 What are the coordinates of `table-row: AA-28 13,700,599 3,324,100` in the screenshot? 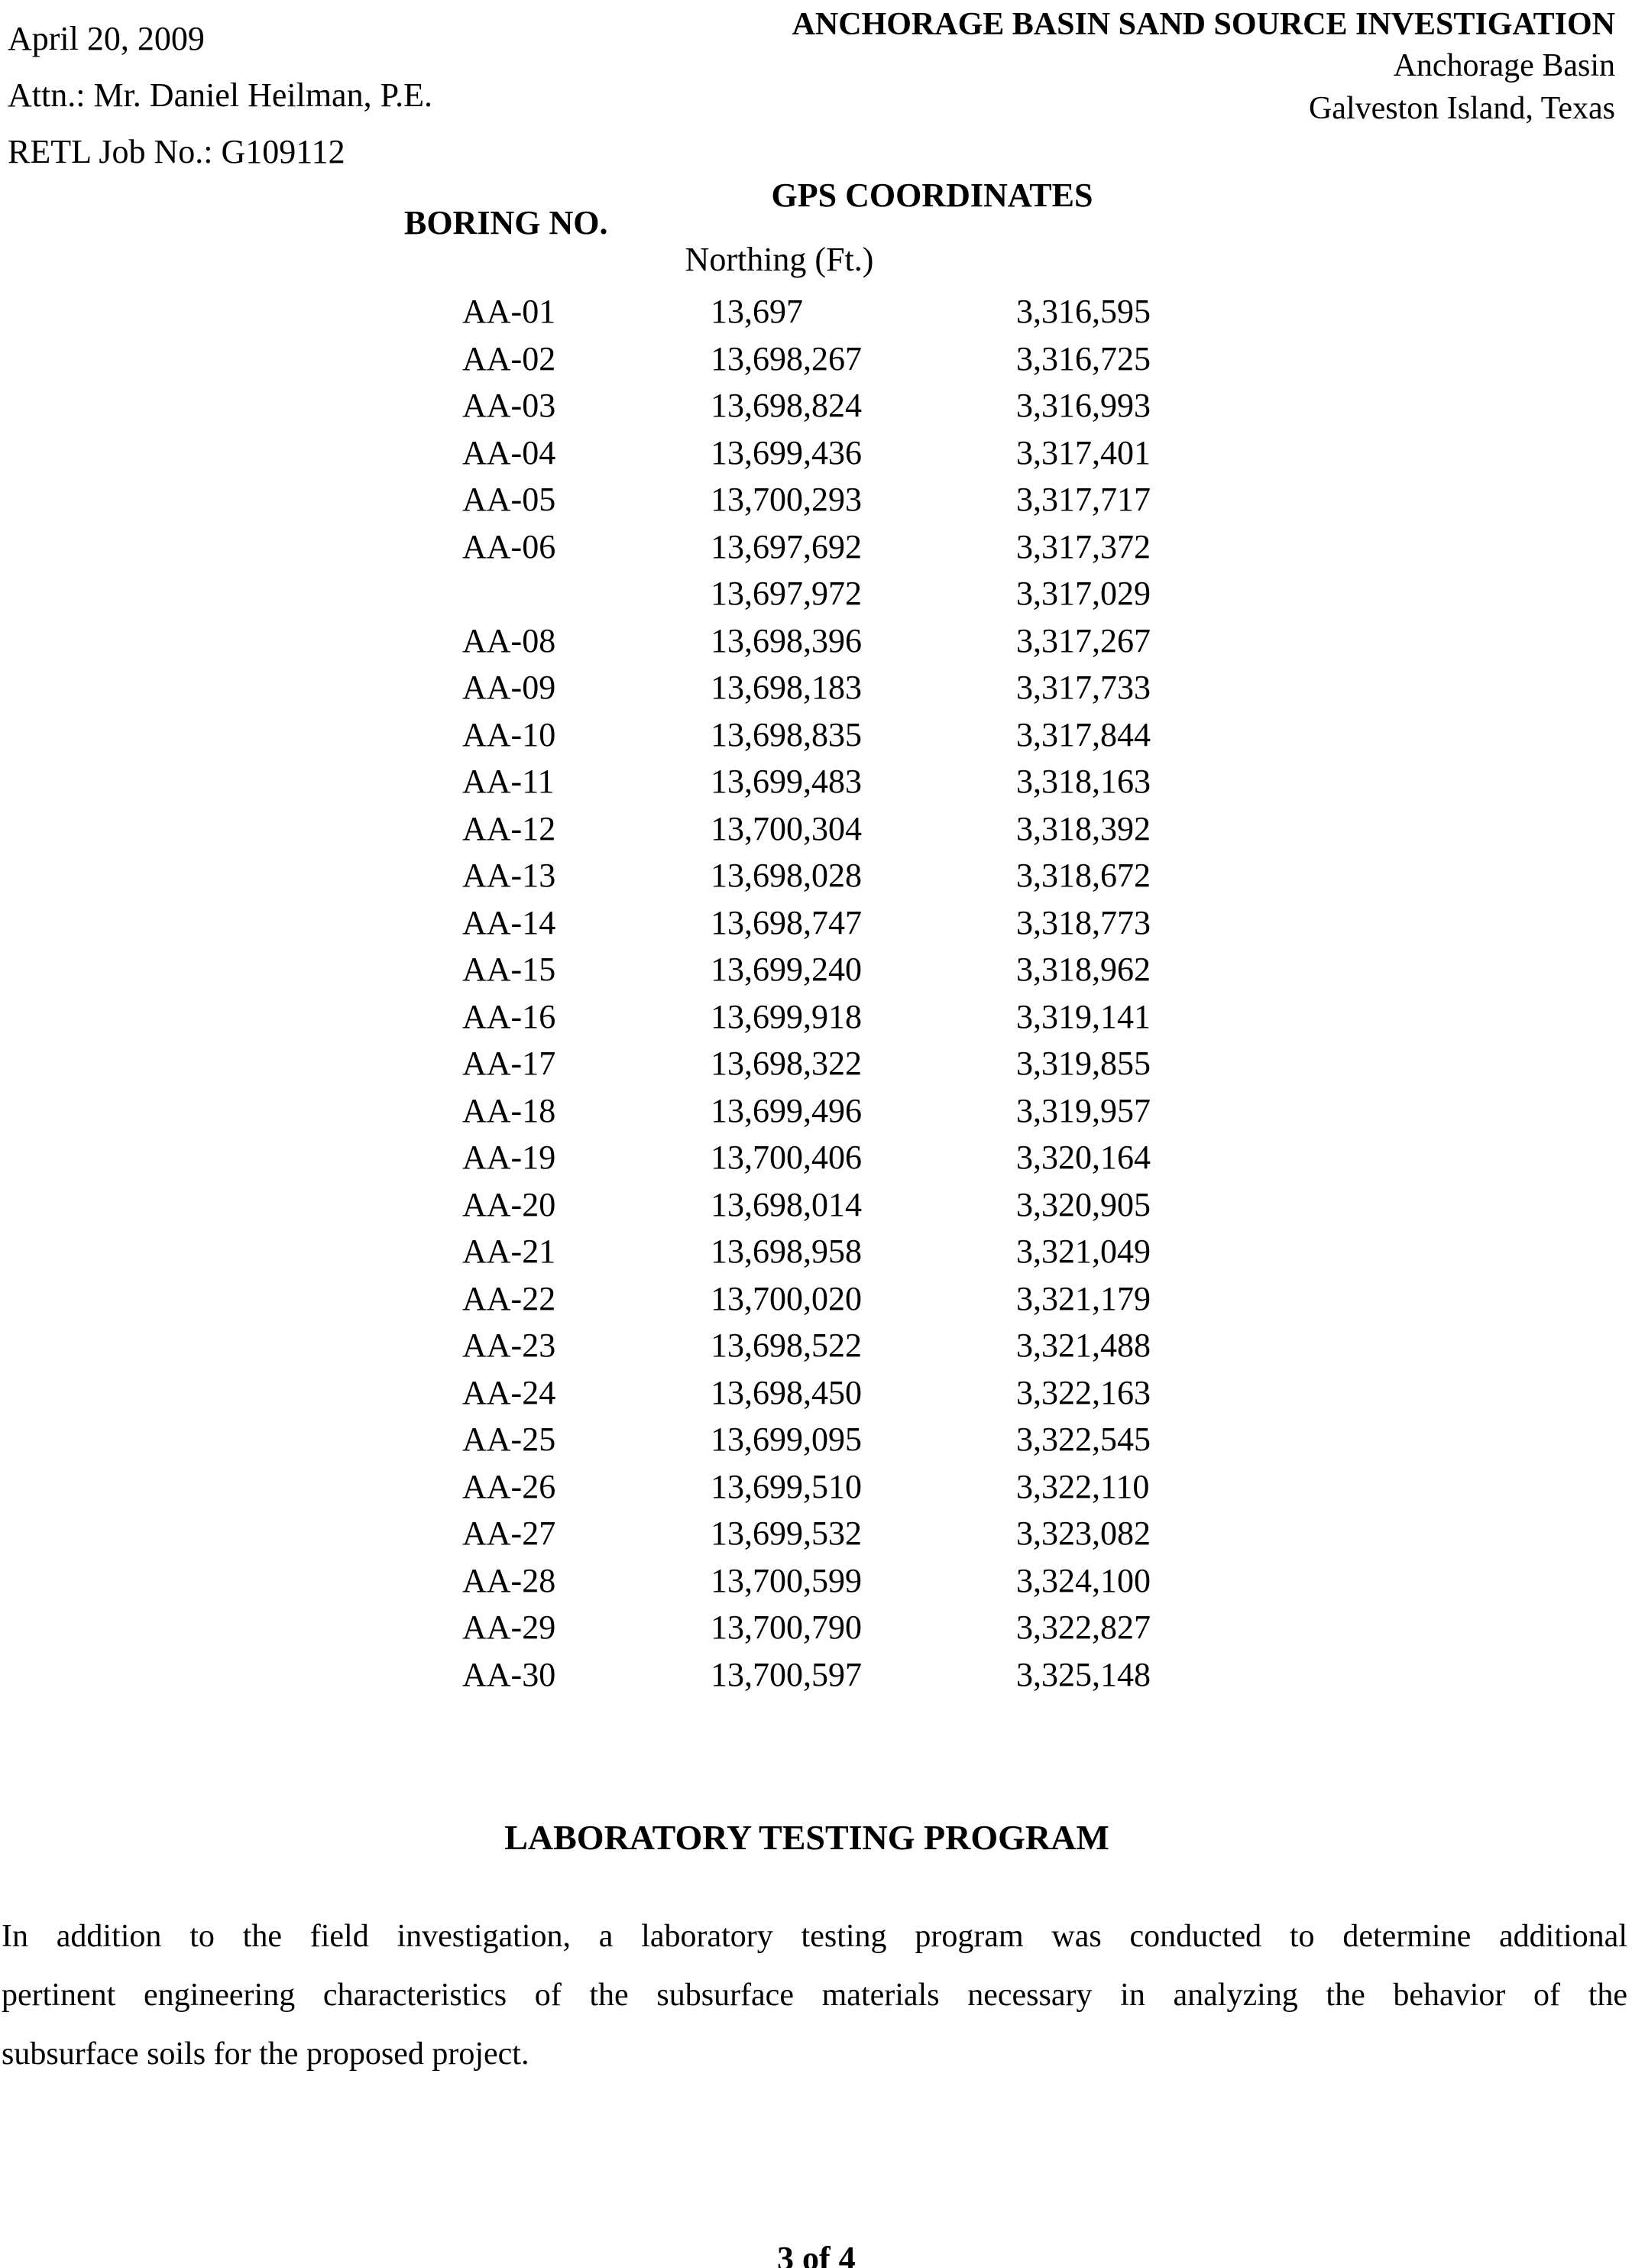 It's located at (853, 1585).